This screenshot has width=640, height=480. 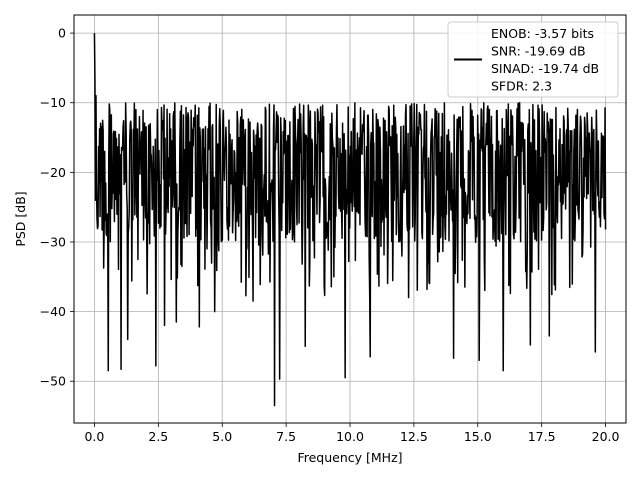 I want to click on x-tick-label: 10.0, so click(x=350, y=436).